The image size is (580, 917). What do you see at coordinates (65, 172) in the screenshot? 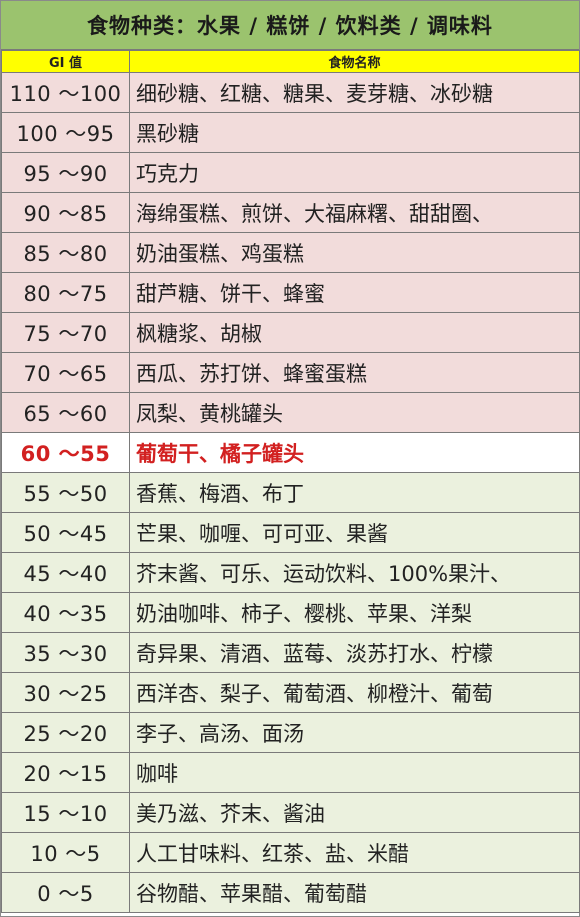
I see `gi-range-cell: 95 ～90` at bounding box center [65, 172].